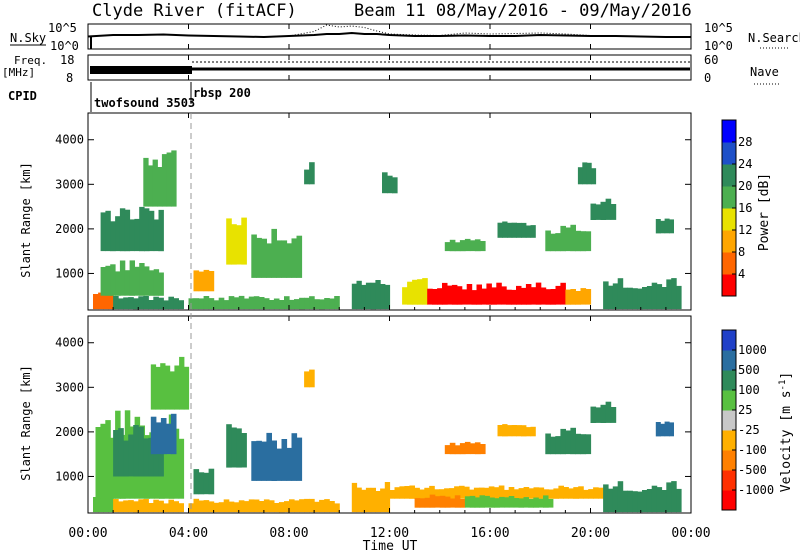  Describe the element at coordinates (69, 229) in the screenshot. I see `power-ytick-label: 2000` at that location.